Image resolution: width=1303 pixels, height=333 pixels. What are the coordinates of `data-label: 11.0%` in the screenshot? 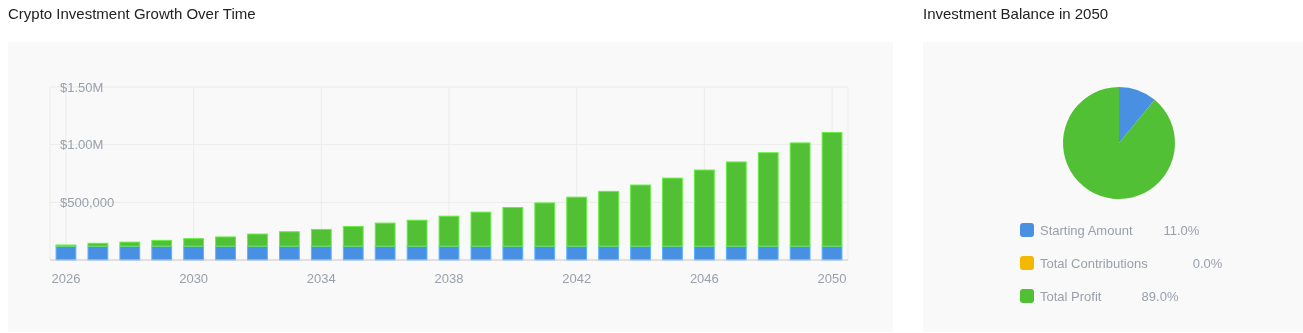 It's located at (1181, 230).